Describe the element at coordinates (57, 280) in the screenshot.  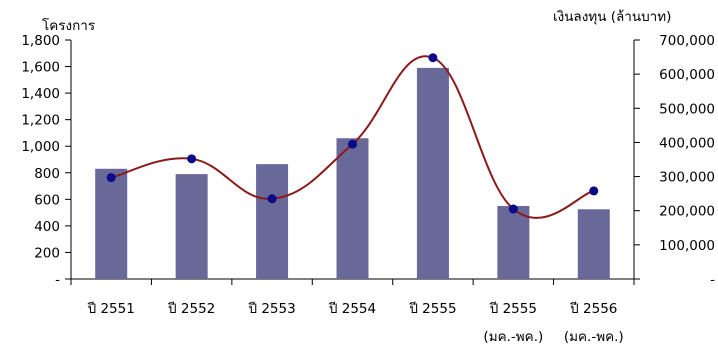
I see `left-y-tick-label: -` at that location.